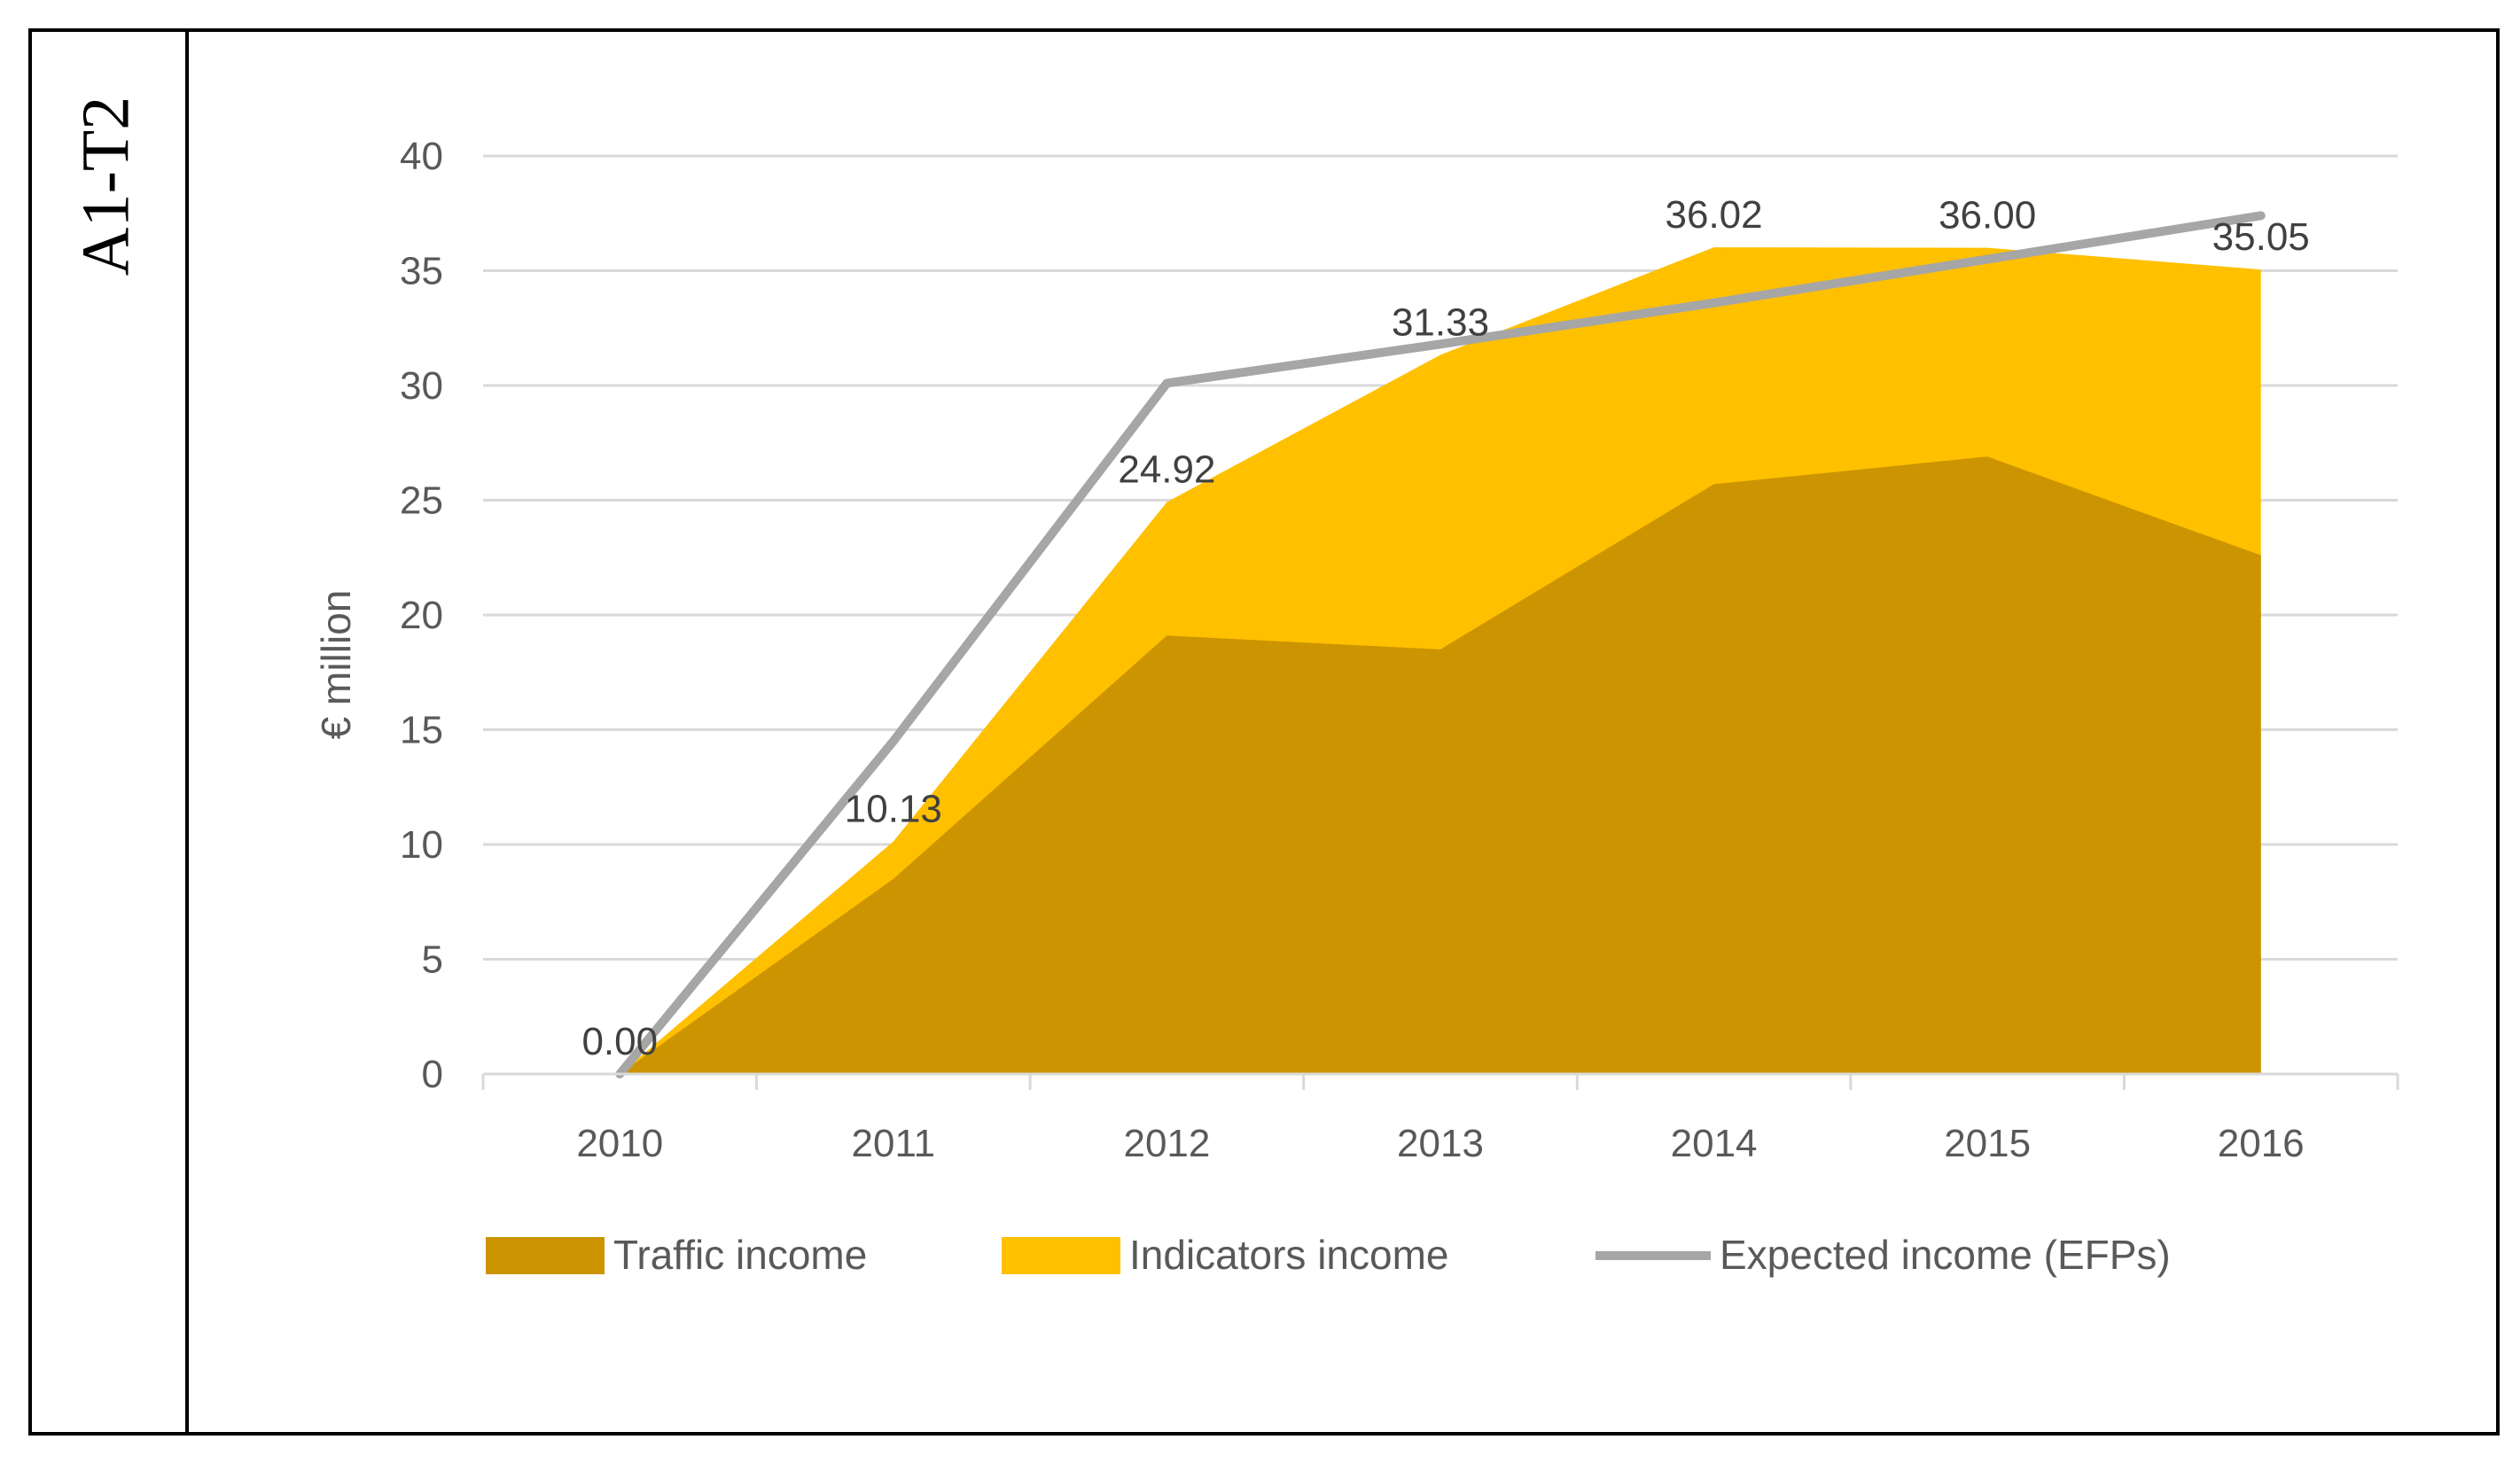  Describe the element at coordinates (740, 1255) in the screenshot. I see `legend-label-traffic: Traffic income` at that location.